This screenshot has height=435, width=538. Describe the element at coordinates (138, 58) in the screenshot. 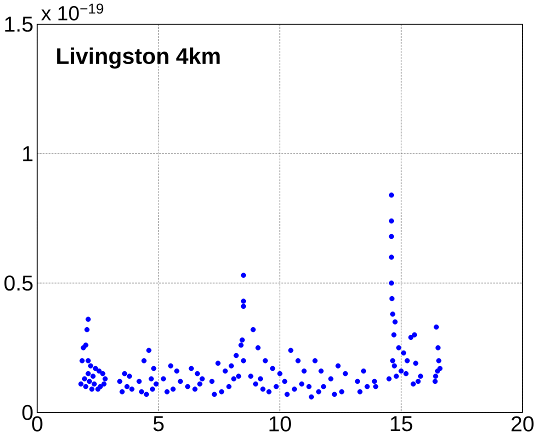

I see `annotation: Livingston 4km` at that location.